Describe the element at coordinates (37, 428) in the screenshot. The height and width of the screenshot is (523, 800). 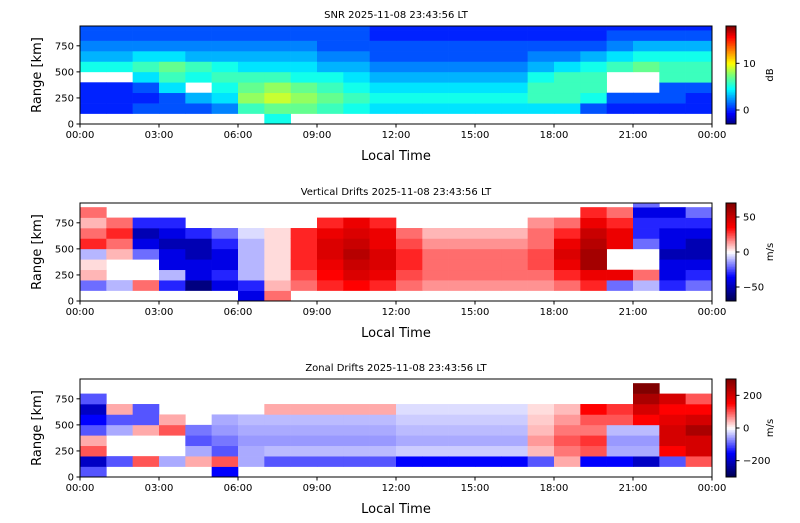
I see `y-axis-label: Range [km]` at that location.